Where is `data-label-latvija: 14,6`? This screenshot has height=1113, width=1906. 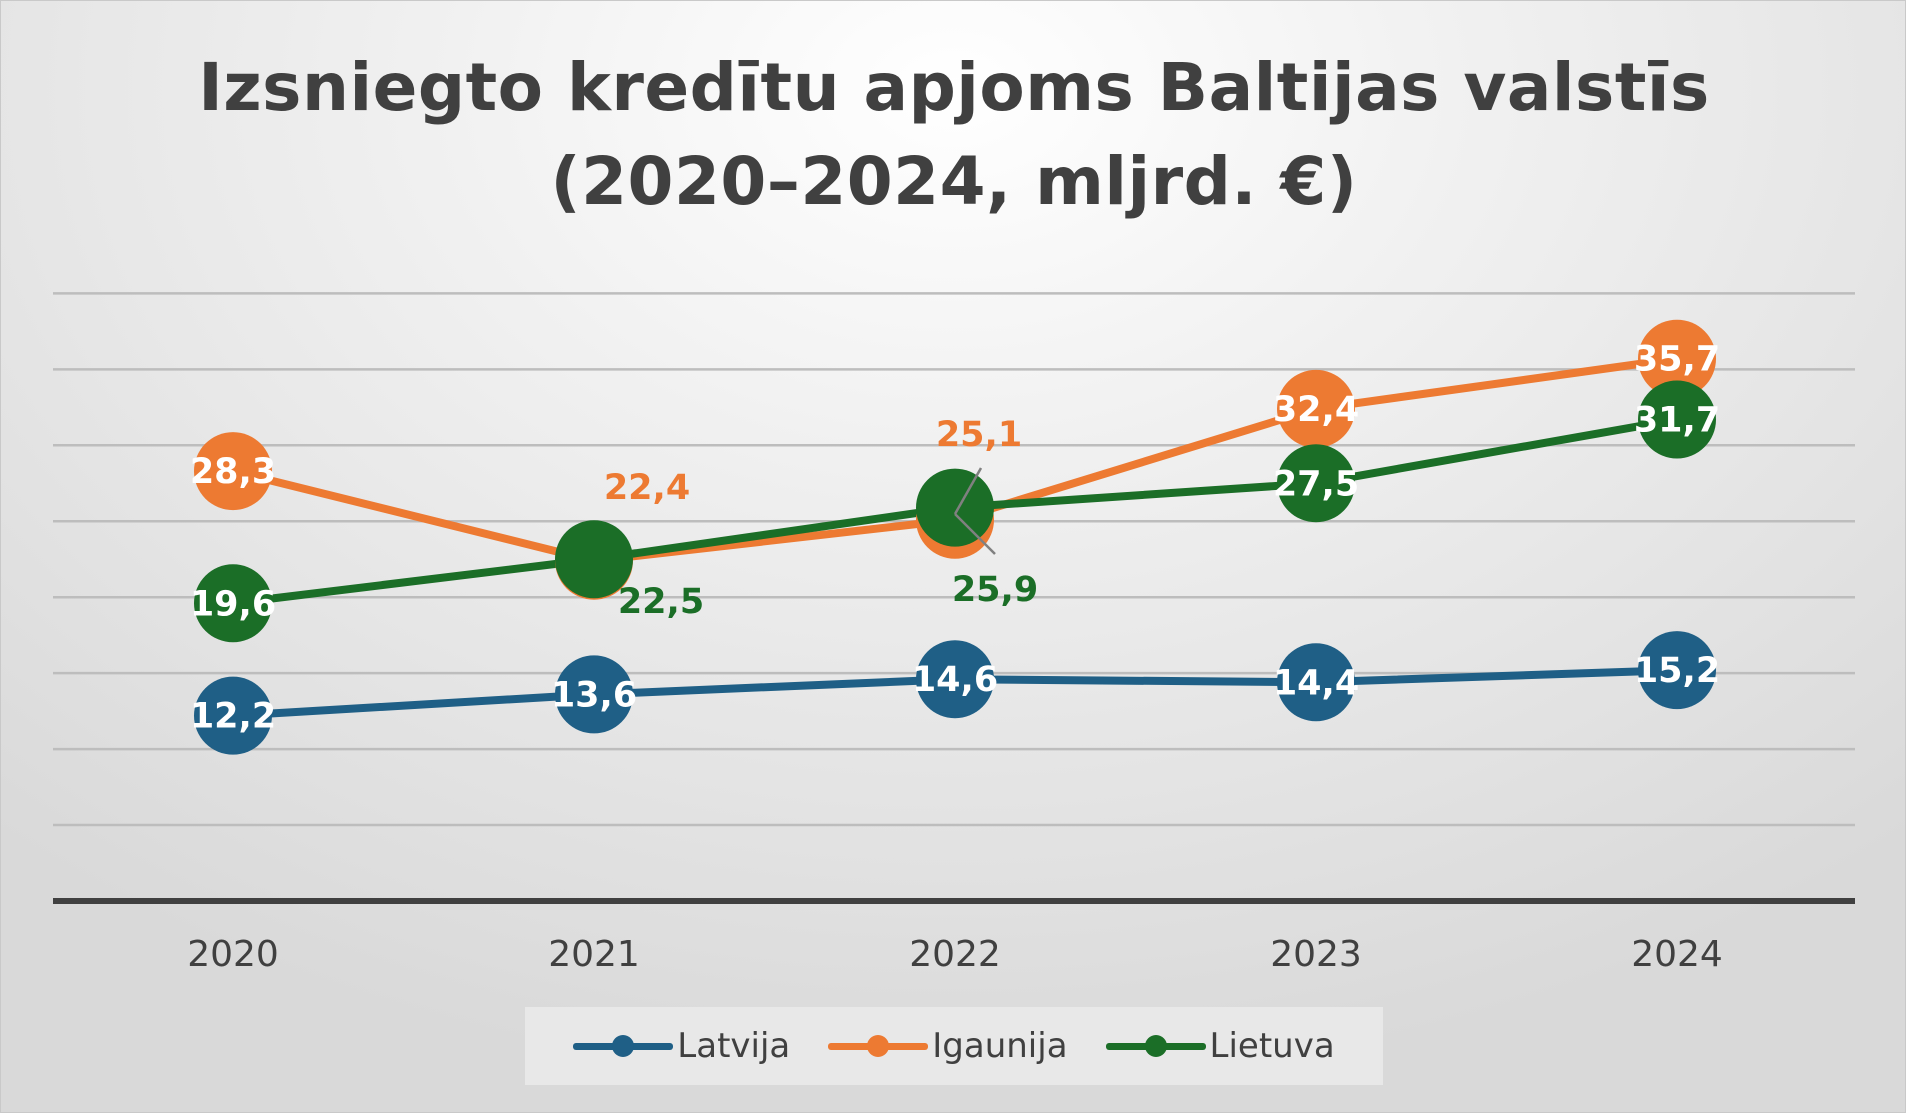 data-label-latvija: 14,6 is located at coordinates (955, 680).